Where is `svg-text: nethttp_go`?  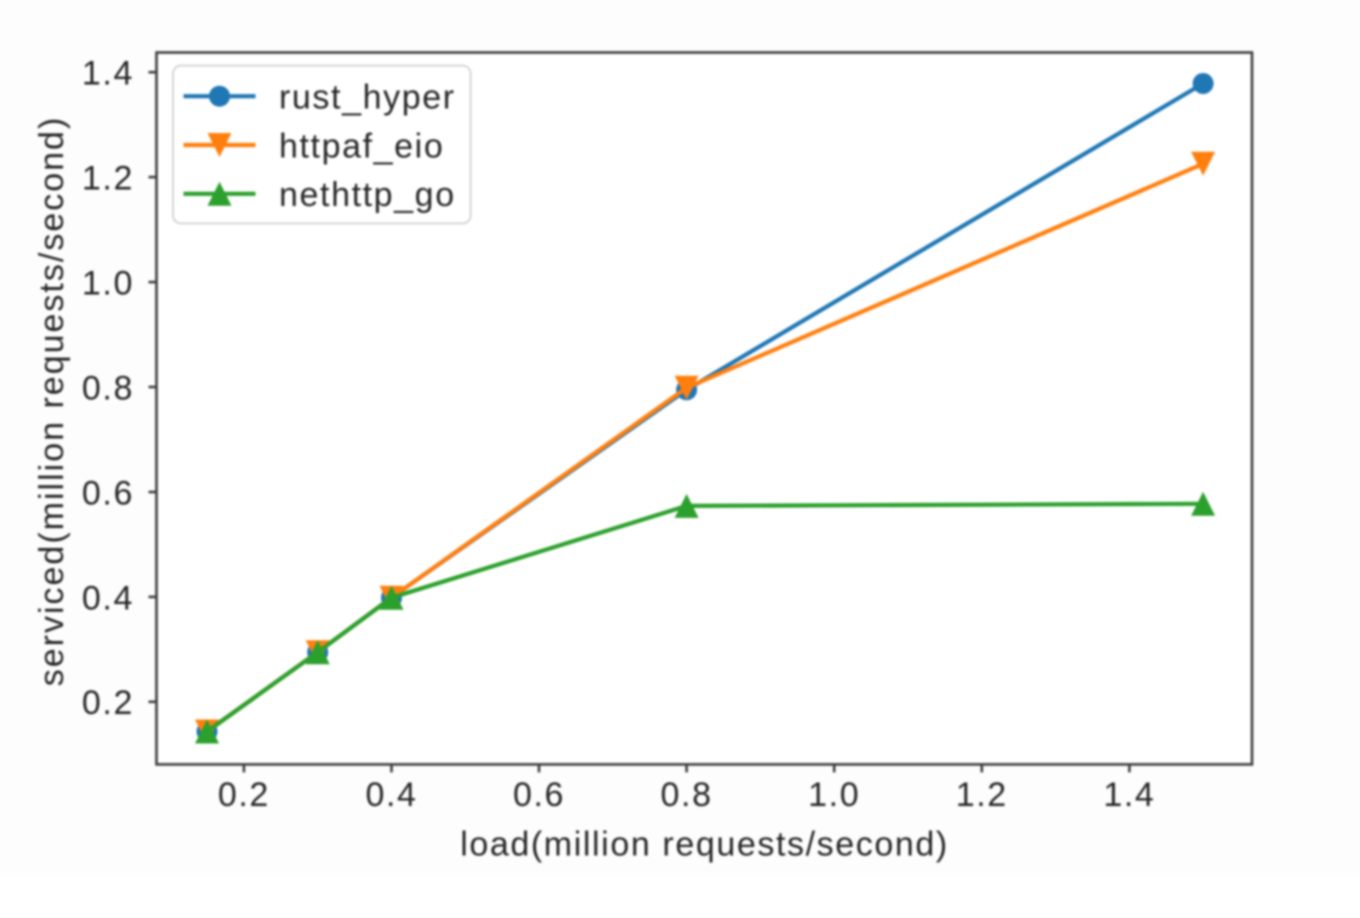
svg-text: nethttp_go is located at coordinates (367, 195).